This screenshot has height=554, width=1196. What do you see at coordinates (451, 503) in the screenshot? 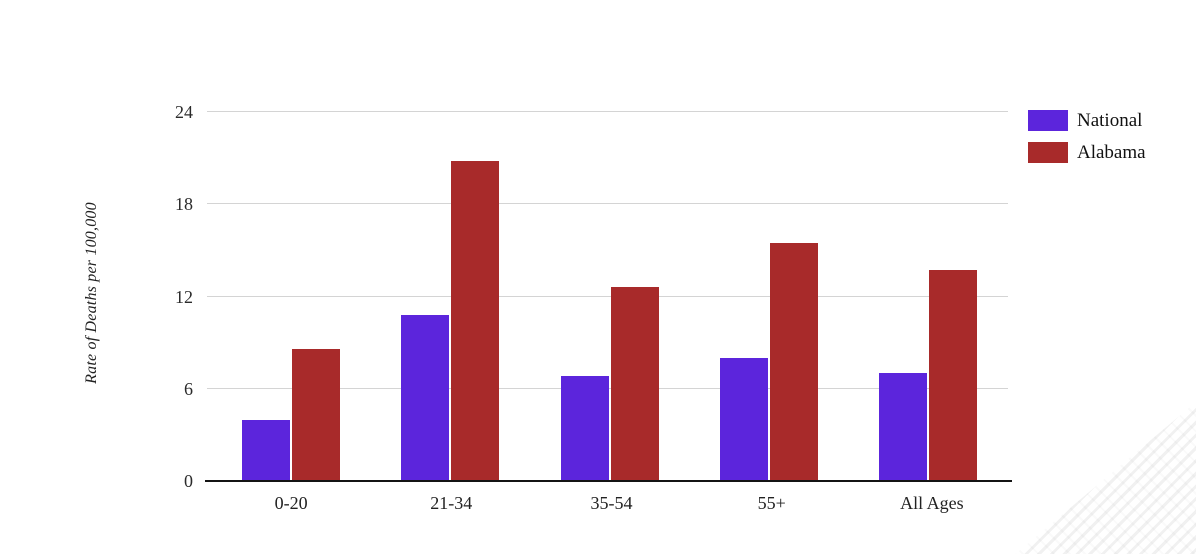
I see `x-tick-label-21-34: 21-34` at bounding box center [451, 503].